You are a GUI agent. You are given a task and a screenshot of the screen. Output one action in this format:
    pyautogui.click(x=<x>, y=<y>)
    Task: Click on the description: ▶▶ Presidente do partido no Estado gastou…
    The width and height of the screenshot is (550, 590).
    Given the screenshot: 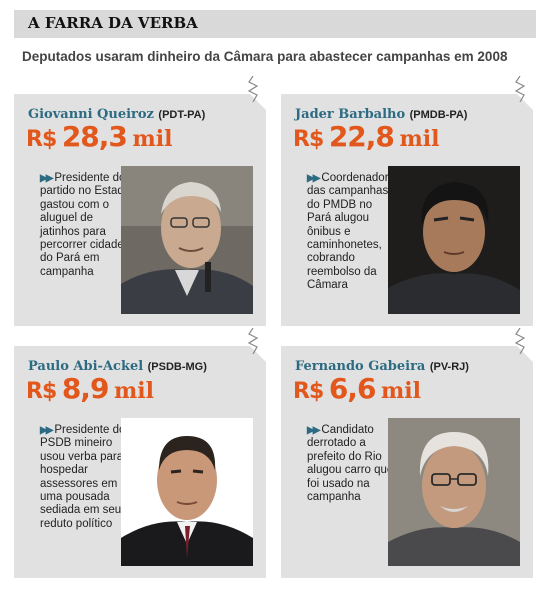 What is the action you would take?
    pyautogui.click(x=86, y=225)
    